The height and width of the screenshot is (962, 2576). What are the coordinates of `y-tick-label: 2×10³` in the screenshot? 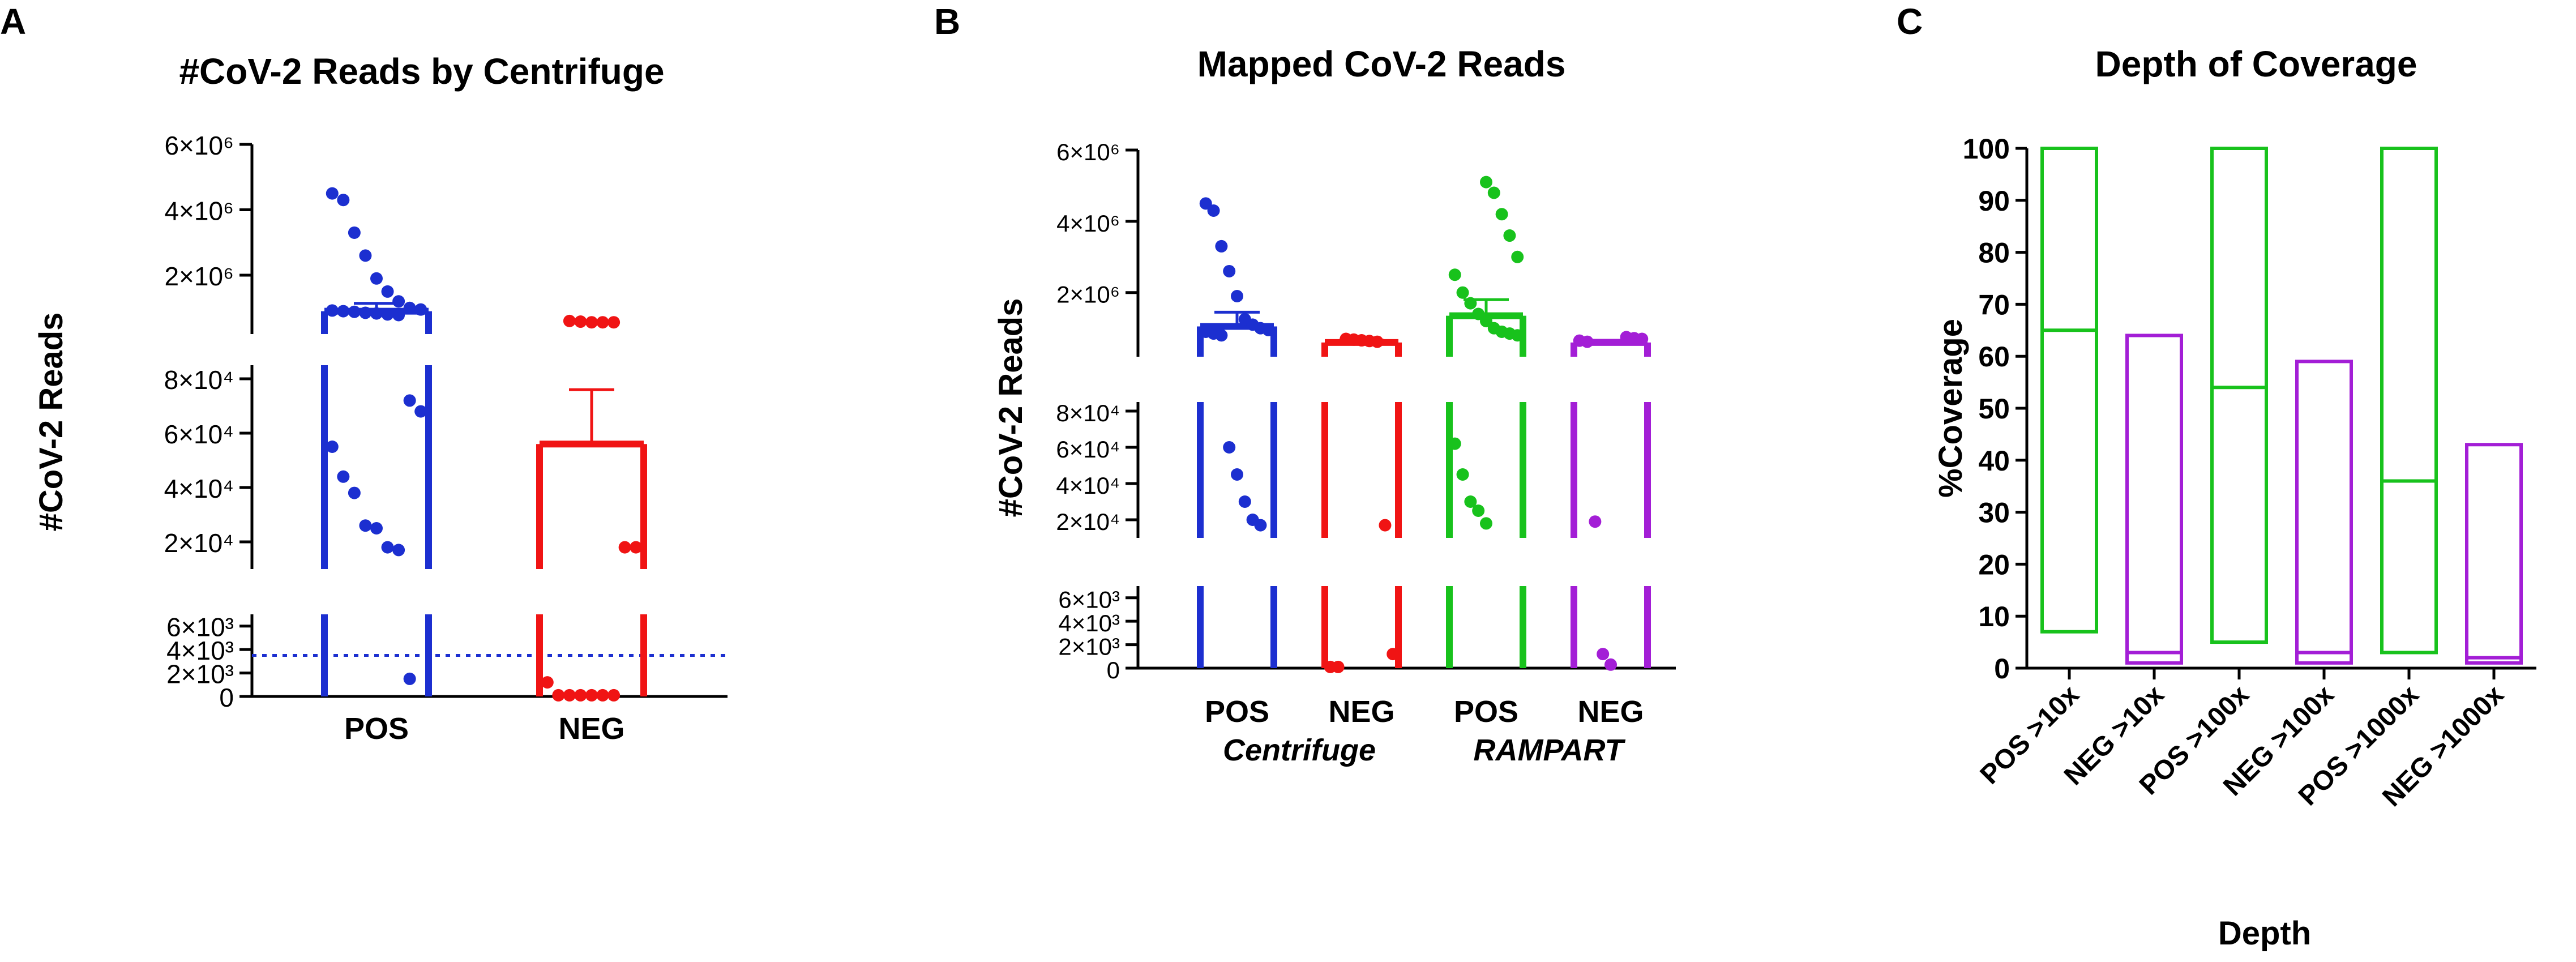 It's located at (200, 675).